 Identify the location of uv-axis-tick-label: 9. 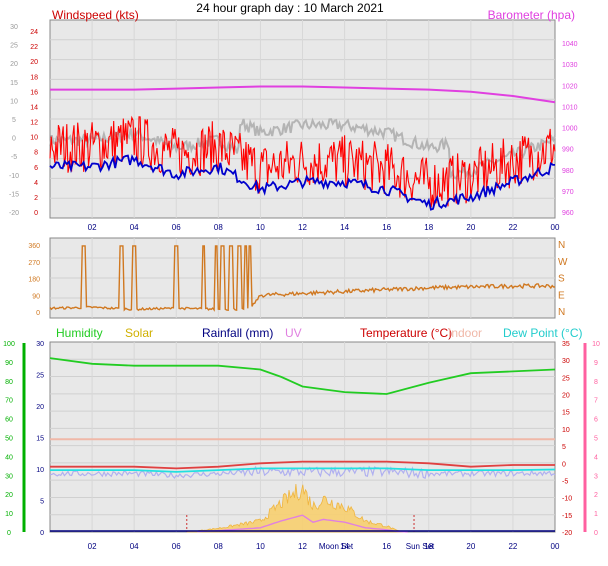
(596, 363).